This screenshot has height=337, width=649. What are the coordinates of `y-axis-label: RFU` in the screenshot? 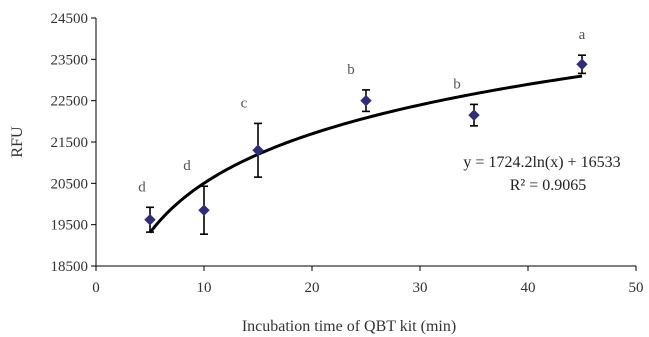 It's located at (17, 142).